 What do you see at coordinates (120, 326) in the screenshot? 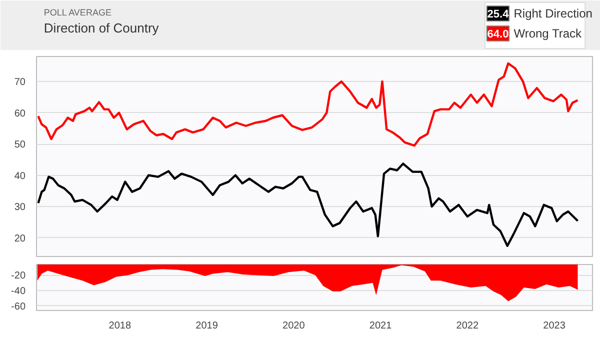
I see `x-tick-label: 2018` at bounding box center [120, 326].